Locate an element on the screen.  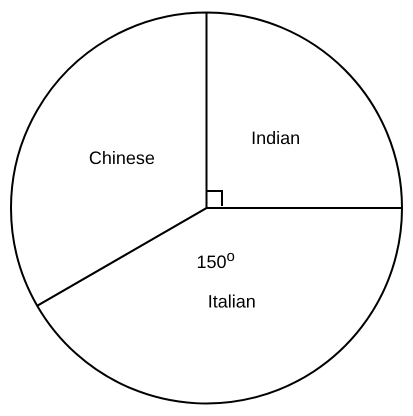
slice-label: Chinese is located at coordinates (121, 158).